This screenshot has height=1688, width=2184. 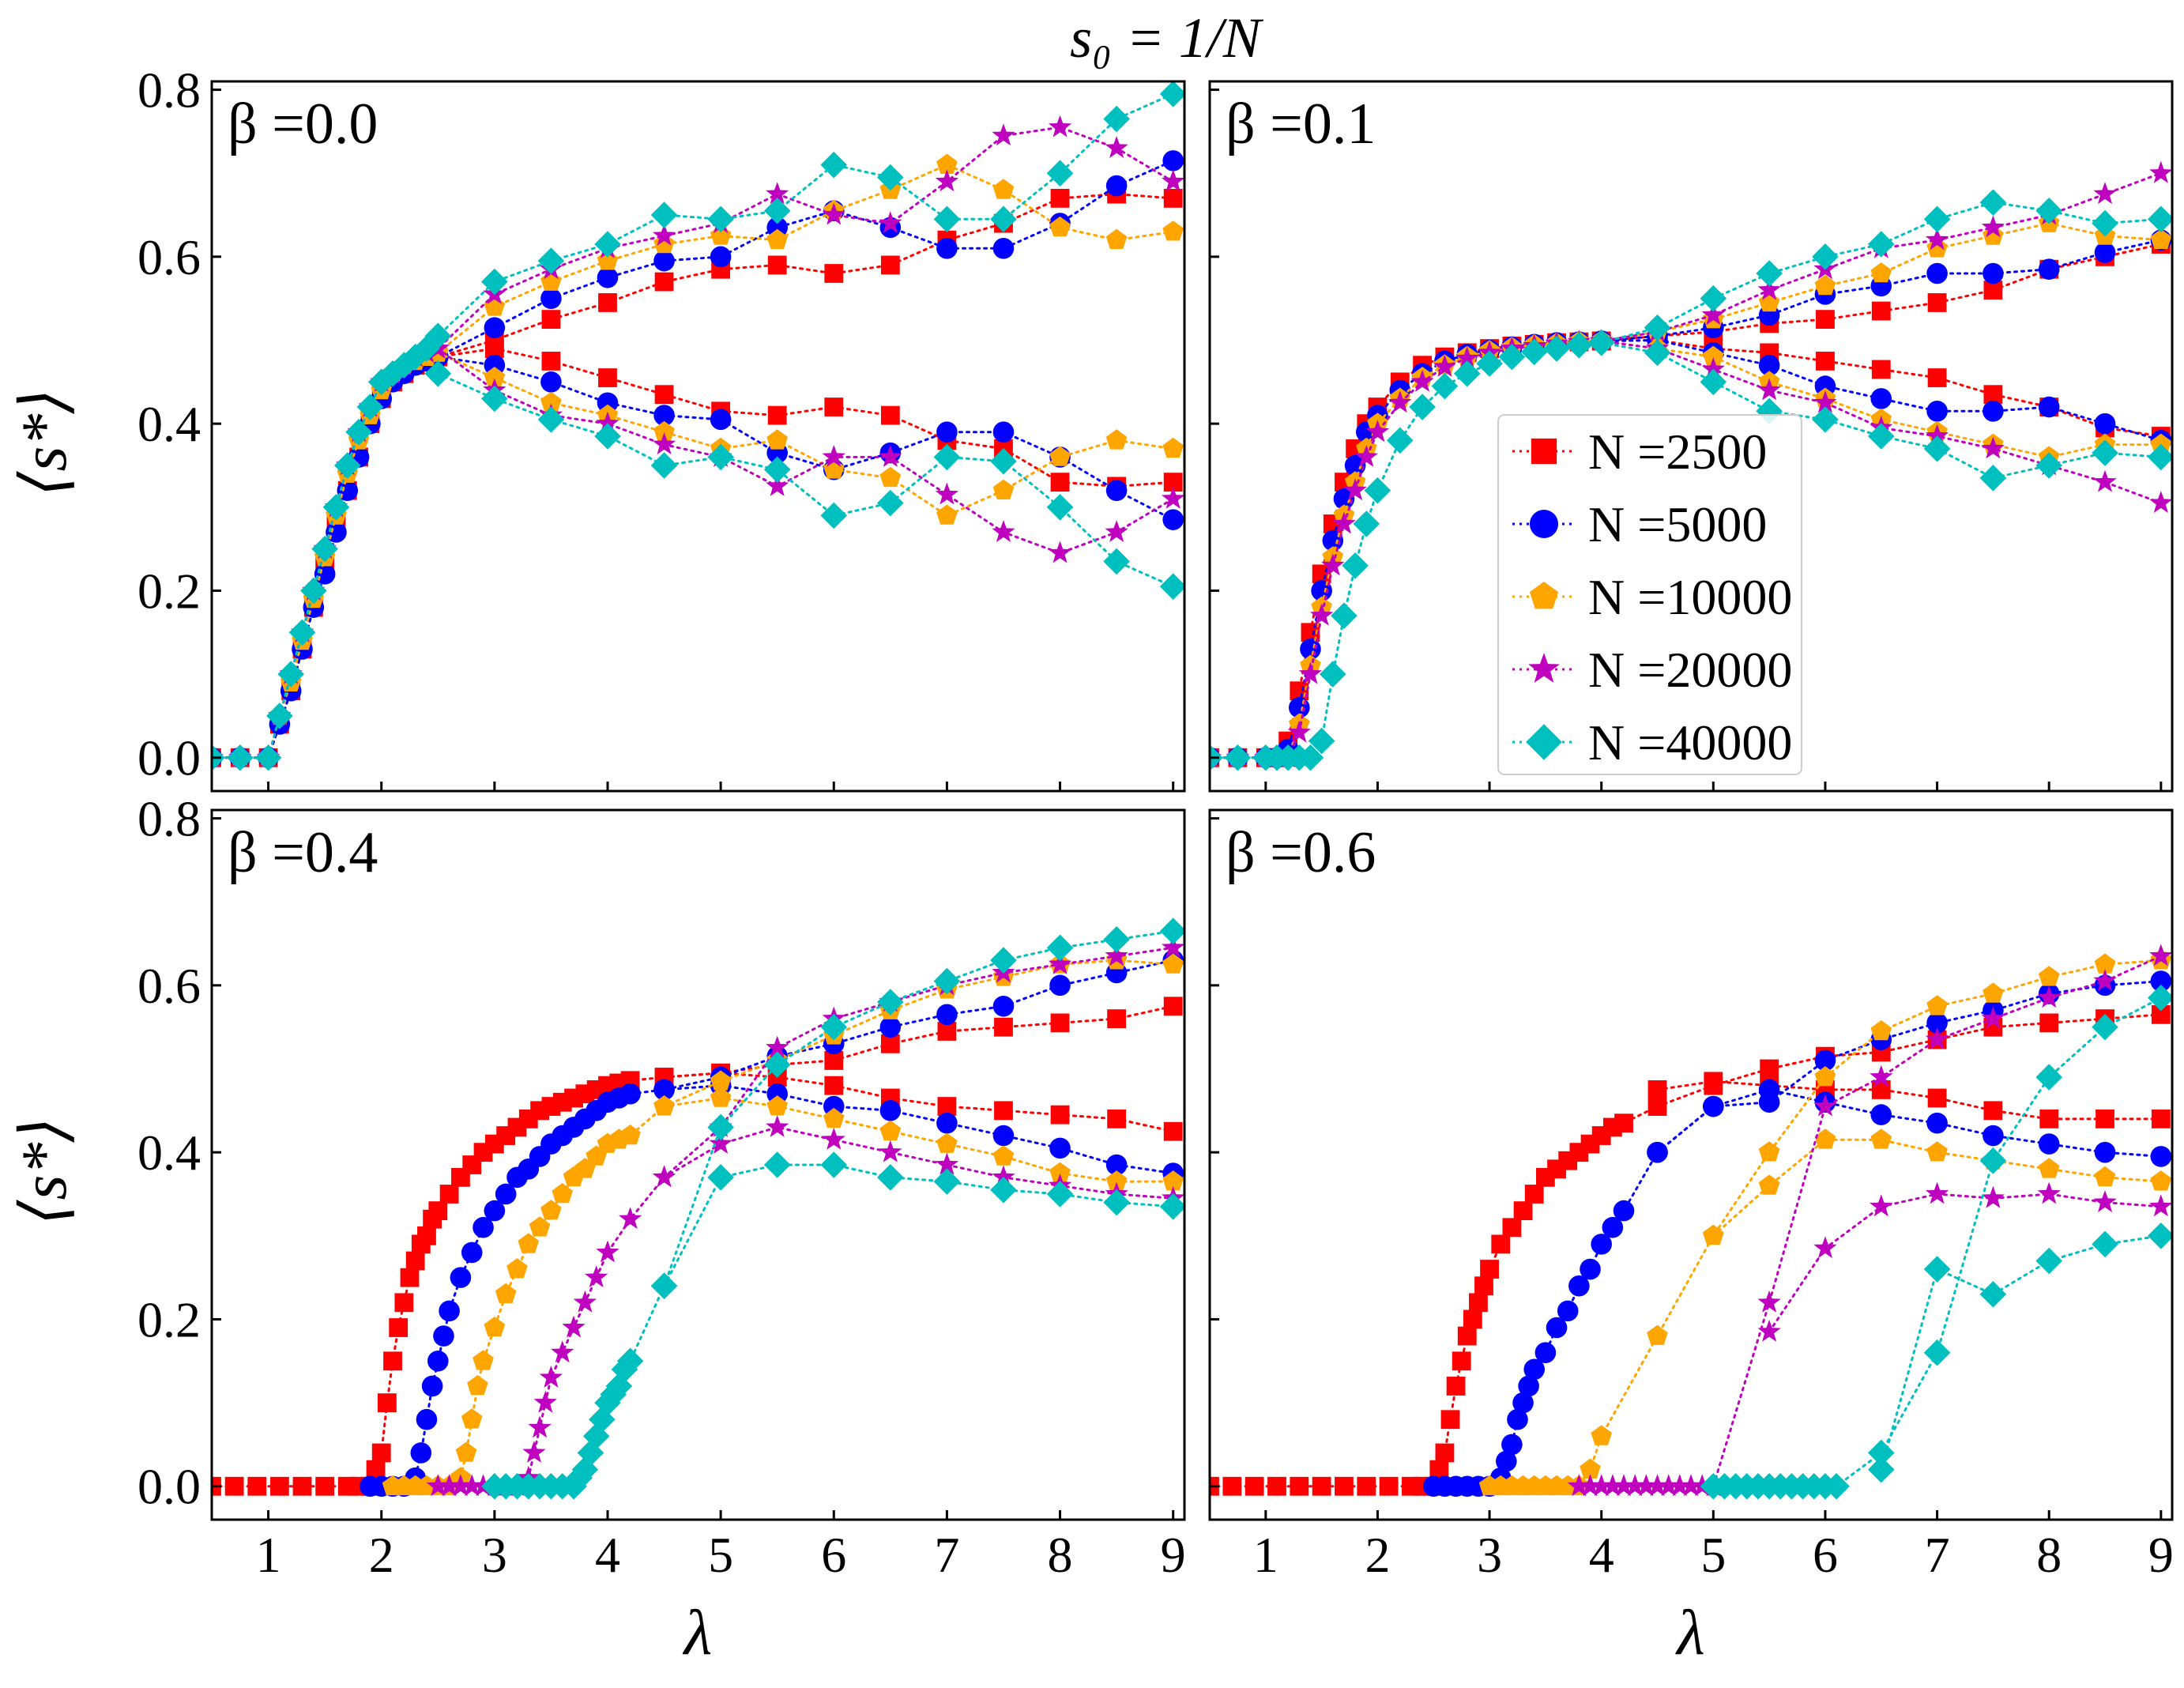 What do you see at coordinates (1690, 670) in the screenshot?
I see `legend-label: N =20000` at bounding box center [1690, 670].